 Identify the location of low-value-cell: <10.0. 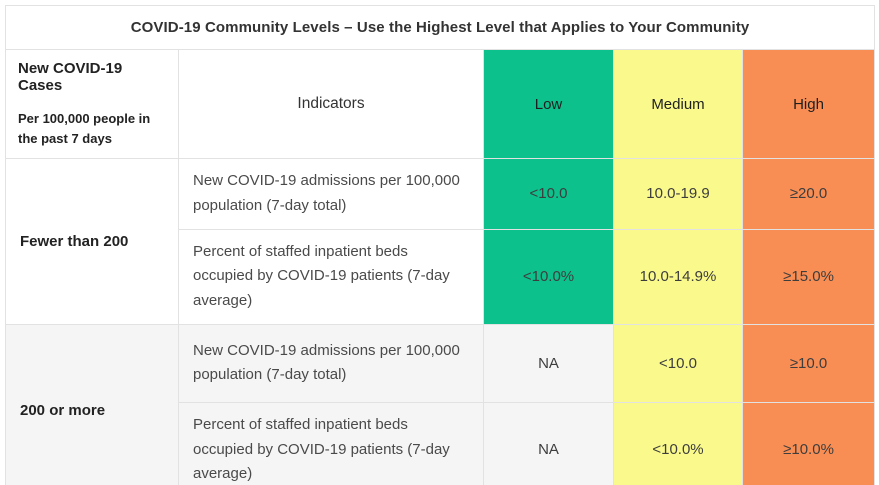
(548, 194).